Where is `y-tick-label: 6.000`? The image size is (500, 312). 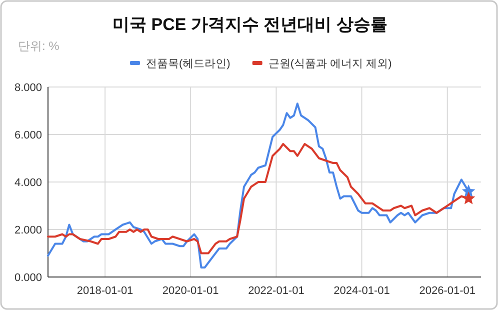 y-tick-label: 6.000 is located at coordinates (28, 136).